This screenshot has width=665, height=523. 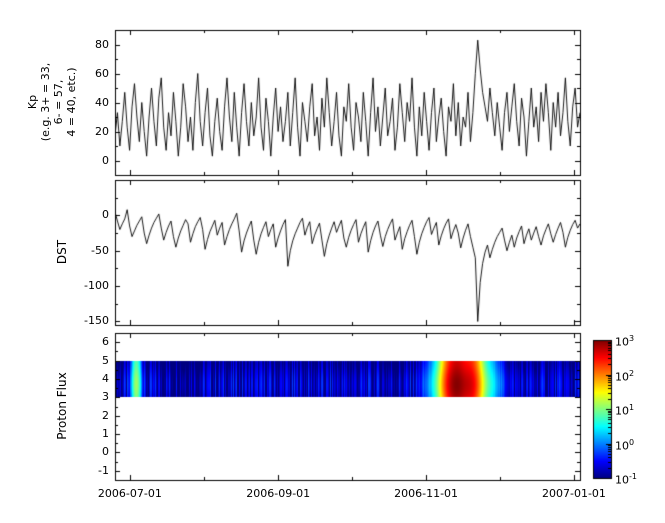 What do you see at coordinates (45, 102) in the screenshot?
I see `kp-axis-label-line-2: (e.g. 3+ = 33,` at bounding box center [45, 102].